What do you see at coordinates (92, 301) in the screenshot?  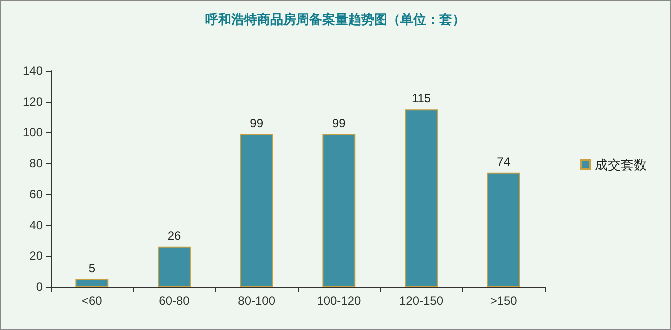 I see `x-tick-label: <60` at bounding box center [92, 301].